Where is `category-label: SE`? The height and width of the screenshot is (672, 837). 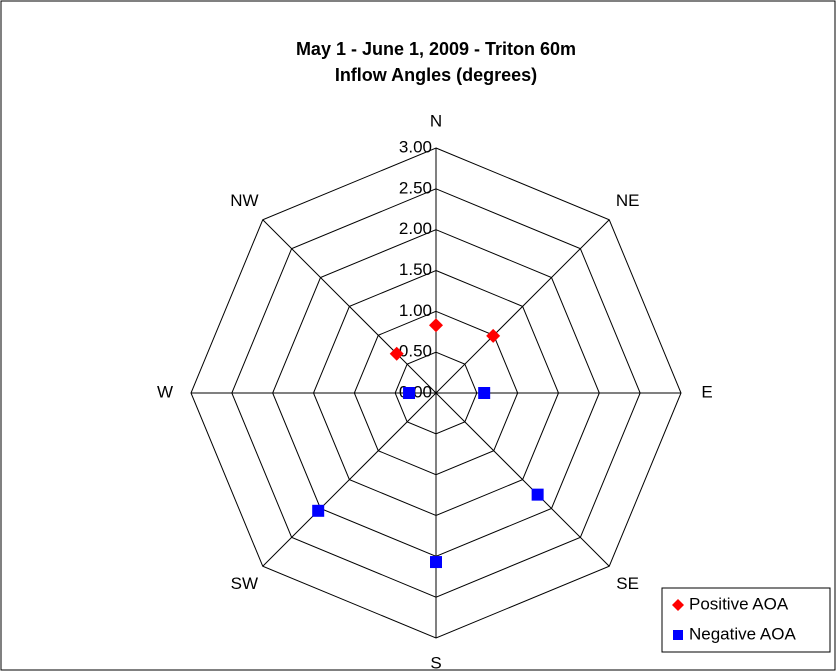 category-label: SE is located at coordinates (627, 583).